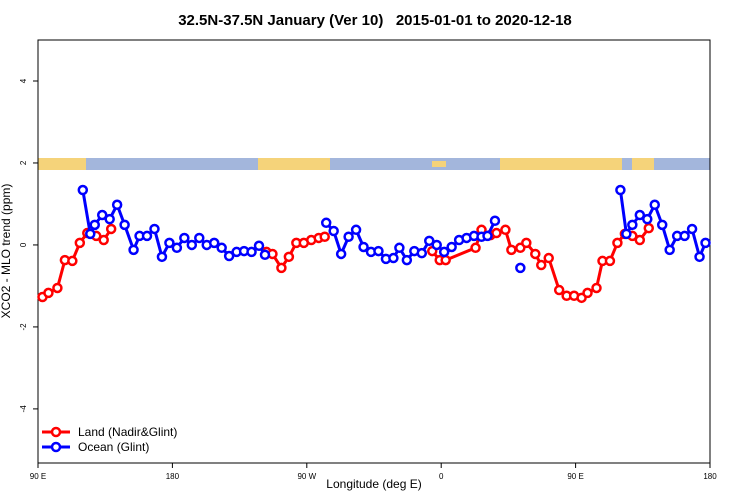  Describe the element at coordinates (23, 80) in the screenshot. I see `y-tick-label: 4` at that location.